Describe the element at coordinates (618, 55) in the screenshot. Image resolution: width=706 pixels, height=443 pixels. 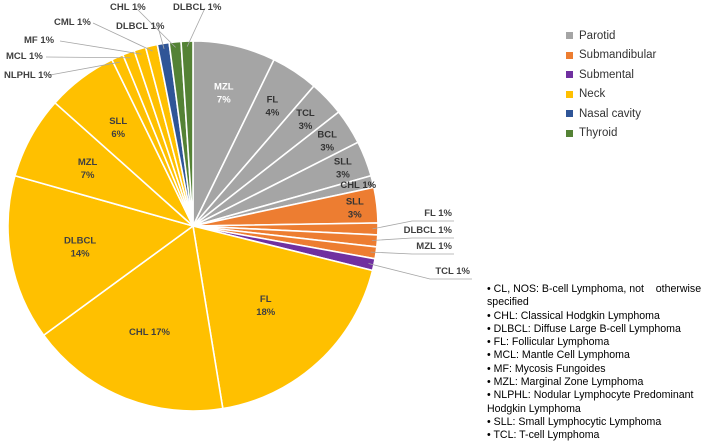
I see `legend-label: Submandibular` at that location.